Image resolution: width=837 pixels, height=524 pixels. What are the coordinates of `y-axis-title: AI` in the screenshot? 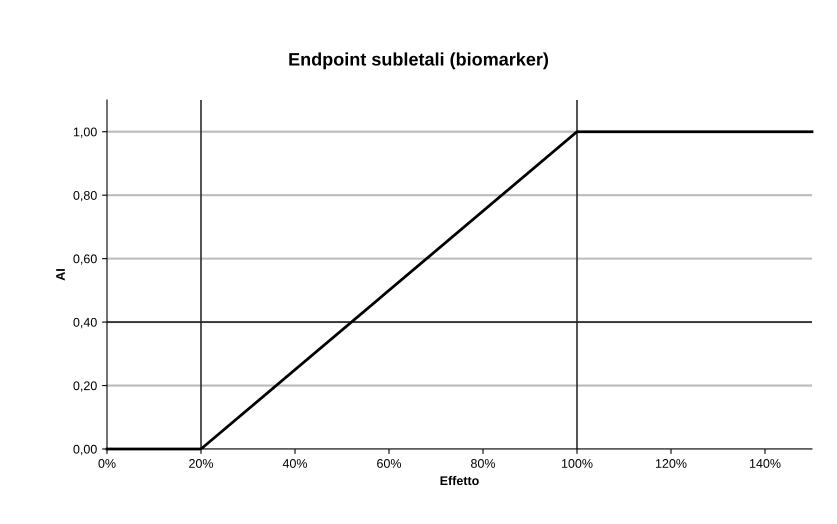 It's located at (60, 274).